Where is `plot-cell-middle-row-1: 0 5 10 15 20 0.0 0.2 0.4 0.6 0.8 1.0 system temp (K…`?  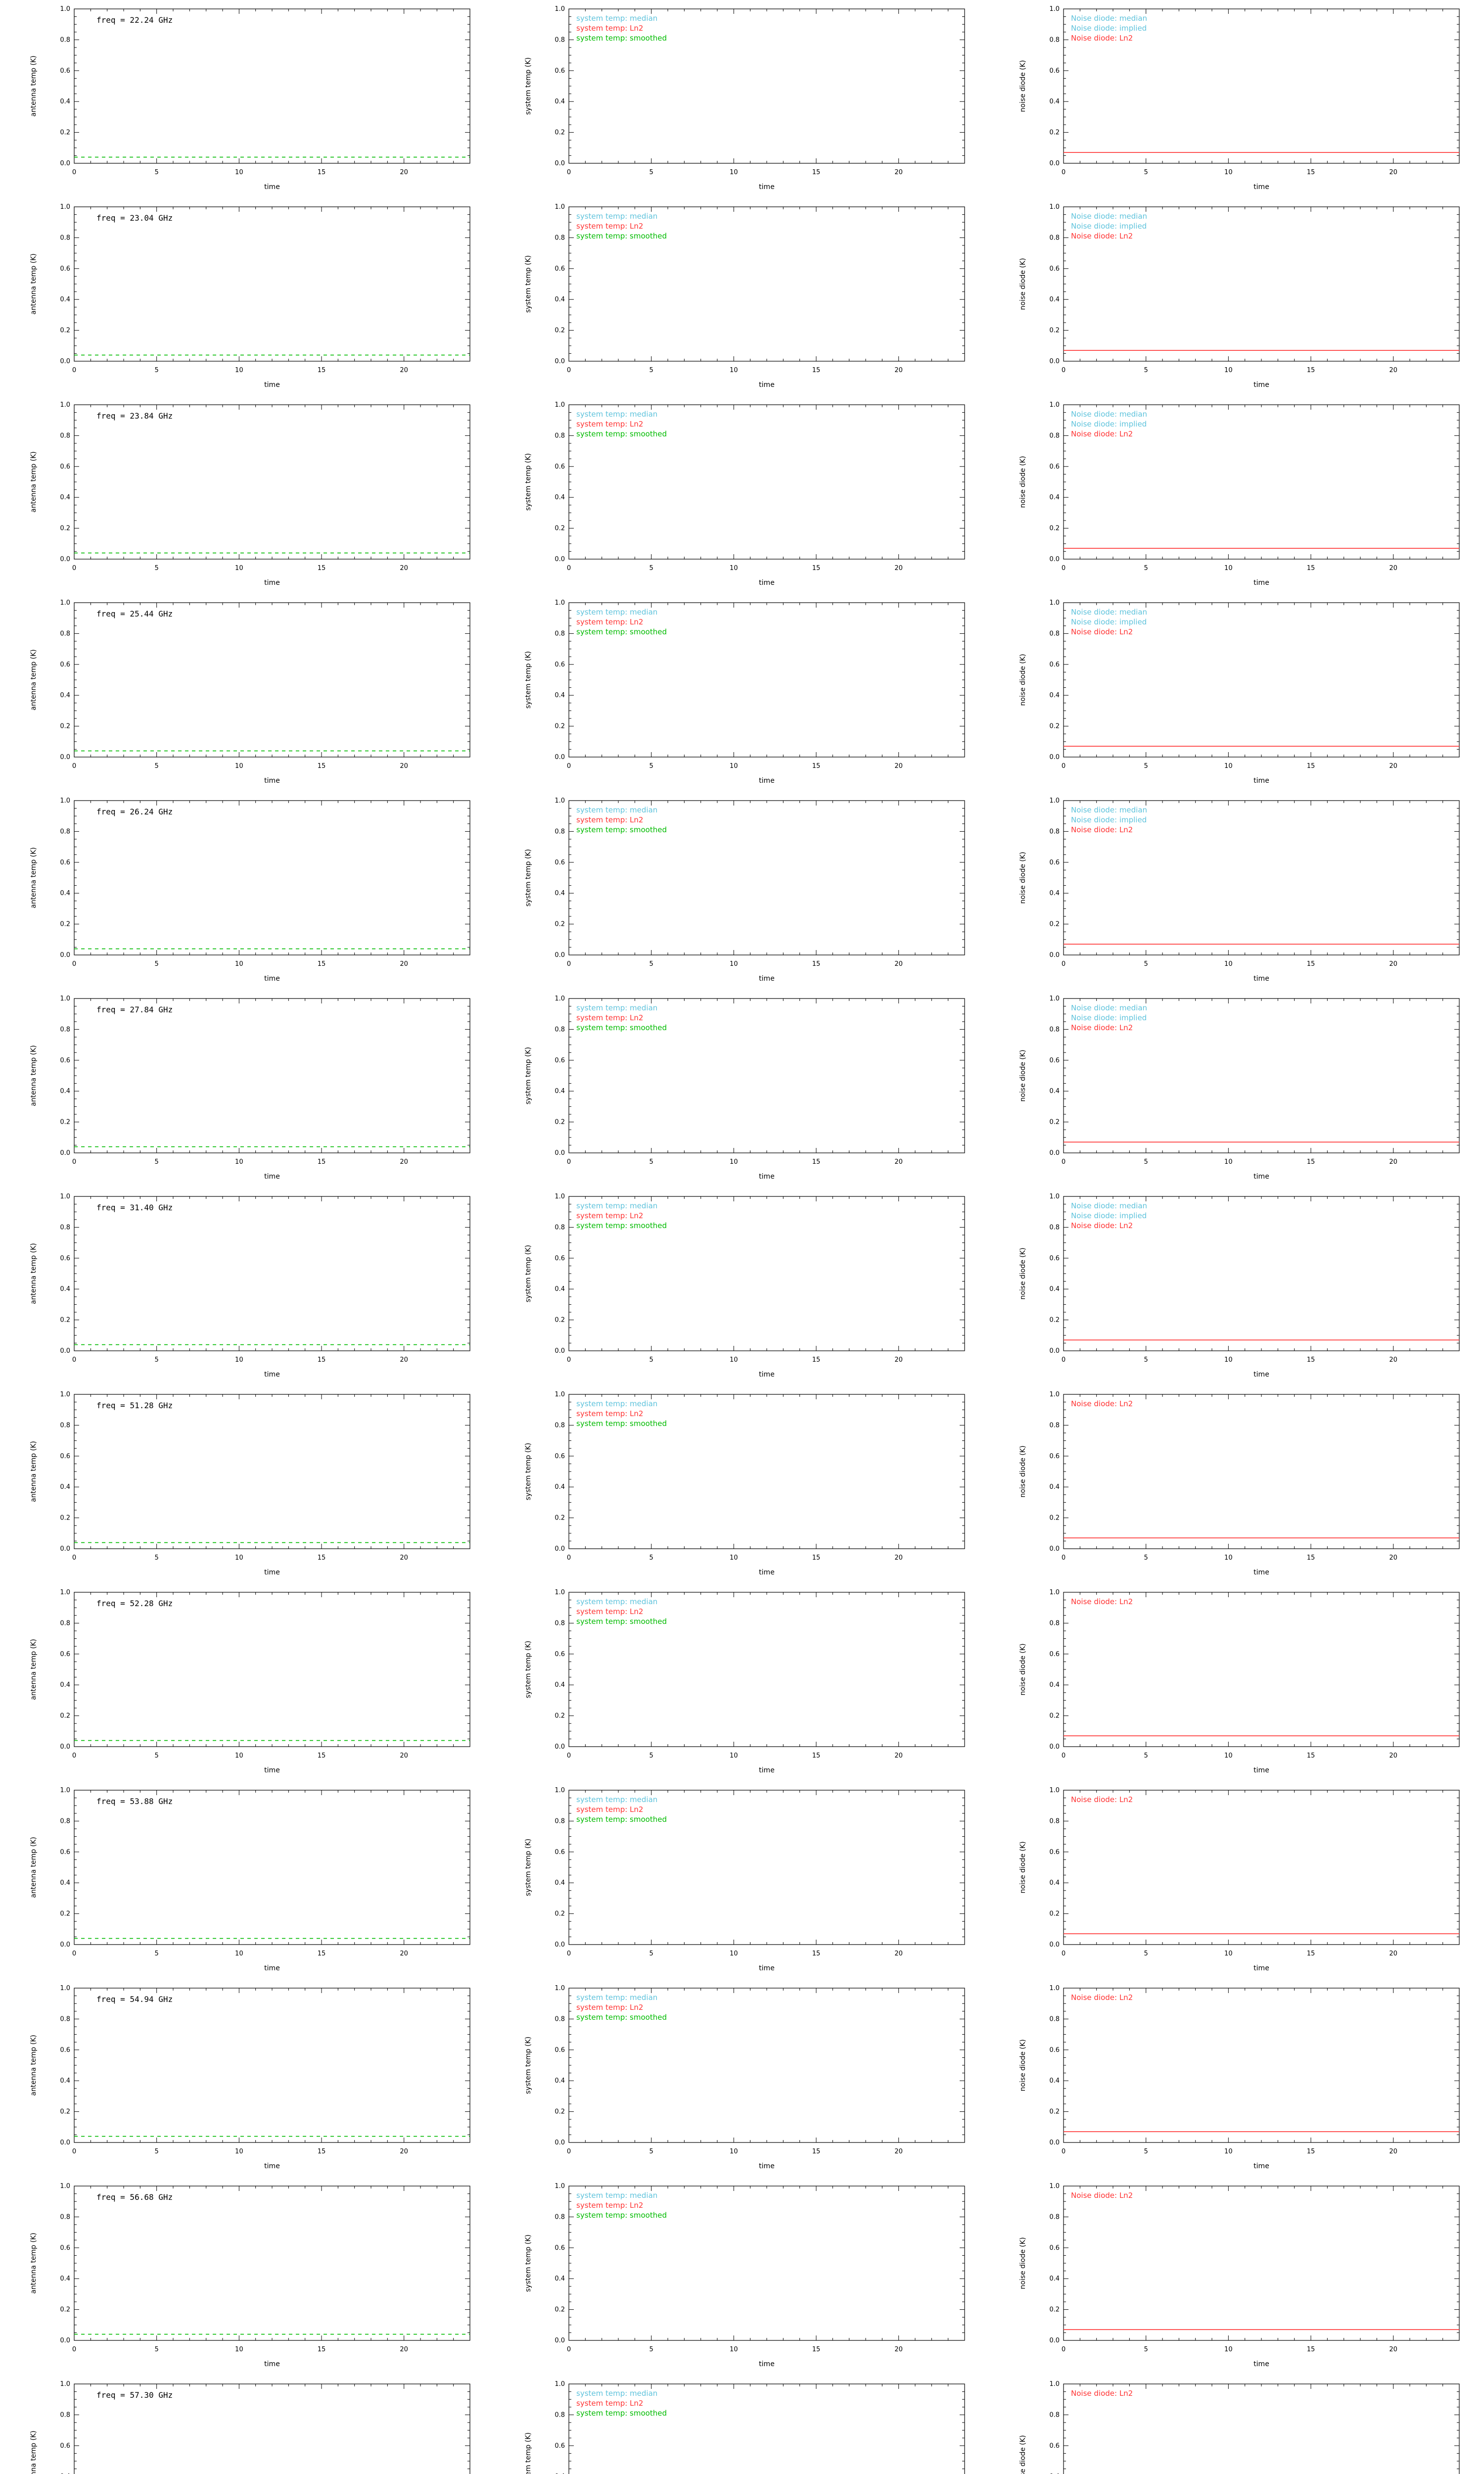 plot-cell-middle-row-1: 0 5 10 15 20 0.0 0.2 0.4 0.6 0.8 1.0 system temp (K… is located at coordinates (742, 99).